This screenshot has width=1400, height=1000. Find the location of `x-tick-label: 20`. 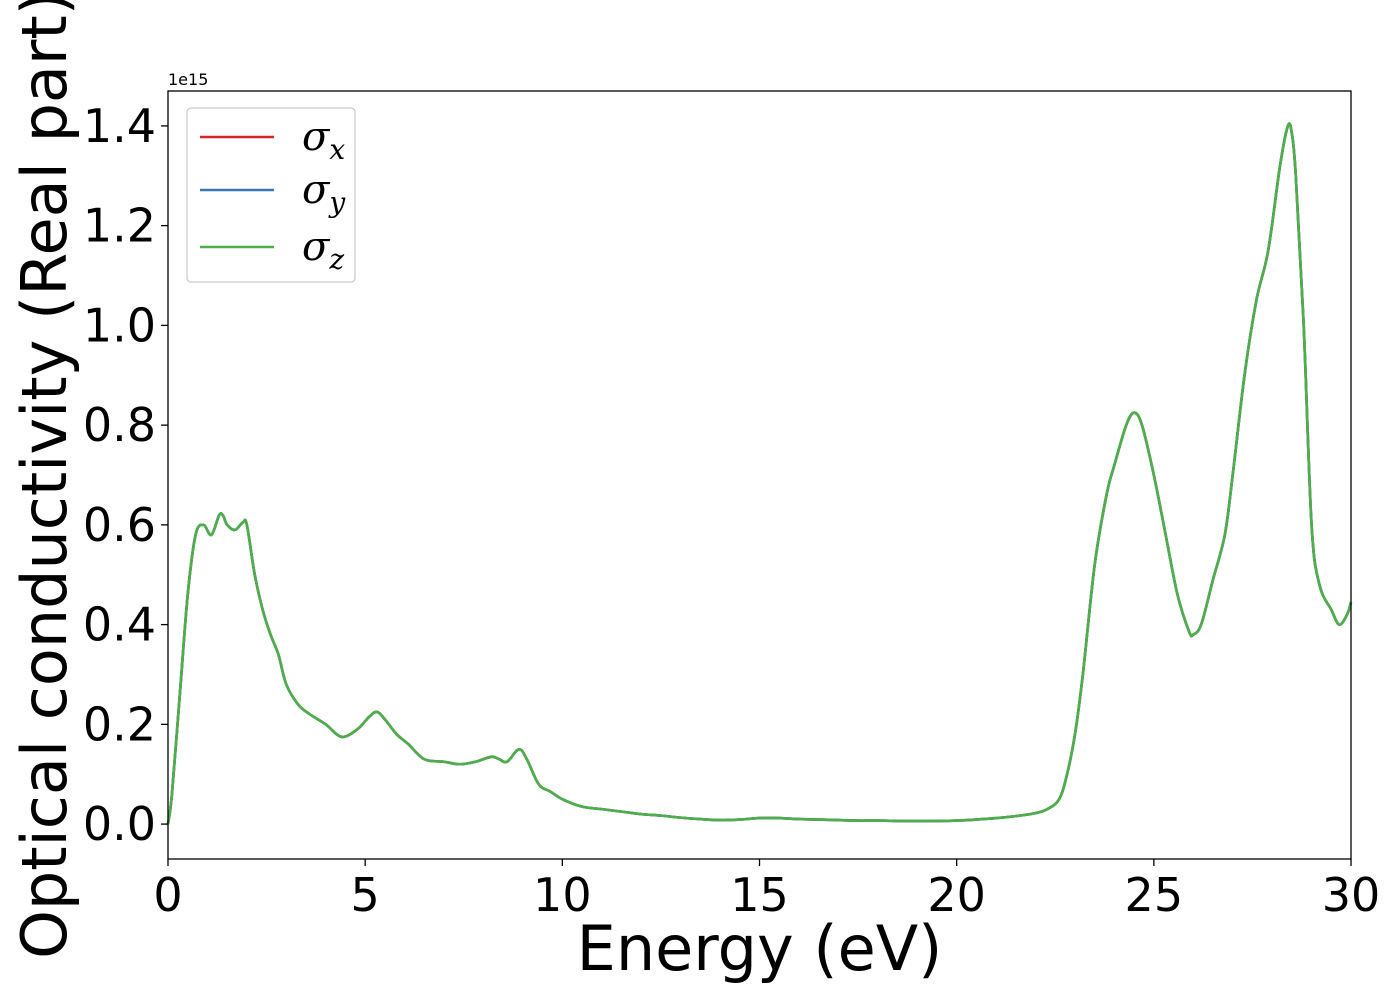

x-tick-label: 20 is located at coordinates (956, 895).